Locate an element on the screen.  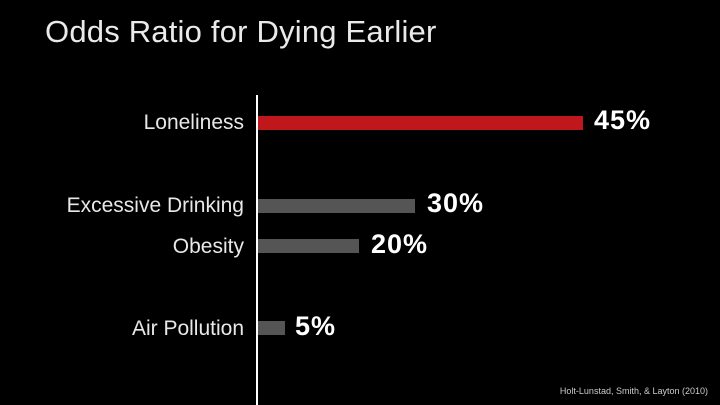
value-label-loneliness: 45% is located at coordinates (623, 120).